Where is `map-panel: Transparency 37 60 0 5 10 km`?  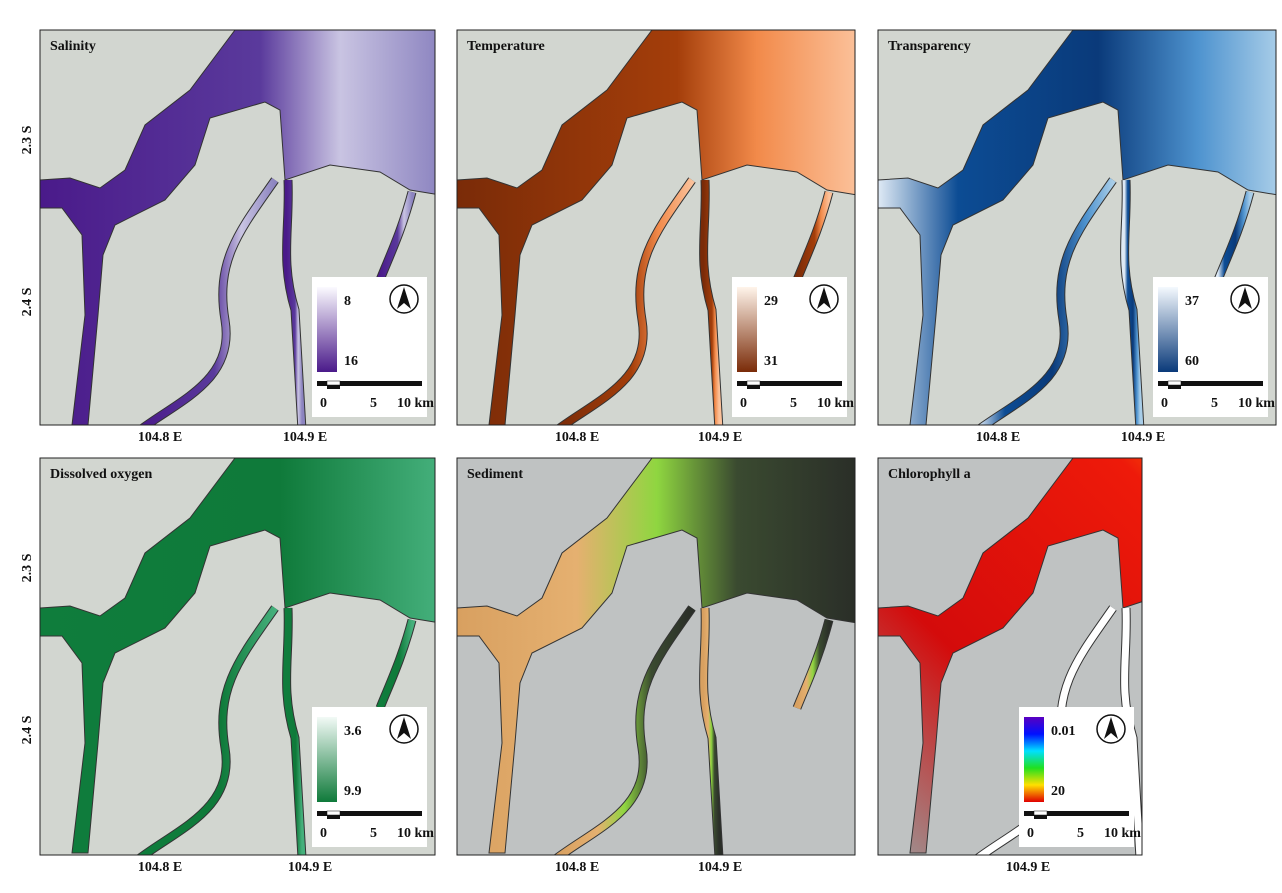
map-panel: Transparency 37 60 0 5 10 km is located at coordinates (1077, 227).